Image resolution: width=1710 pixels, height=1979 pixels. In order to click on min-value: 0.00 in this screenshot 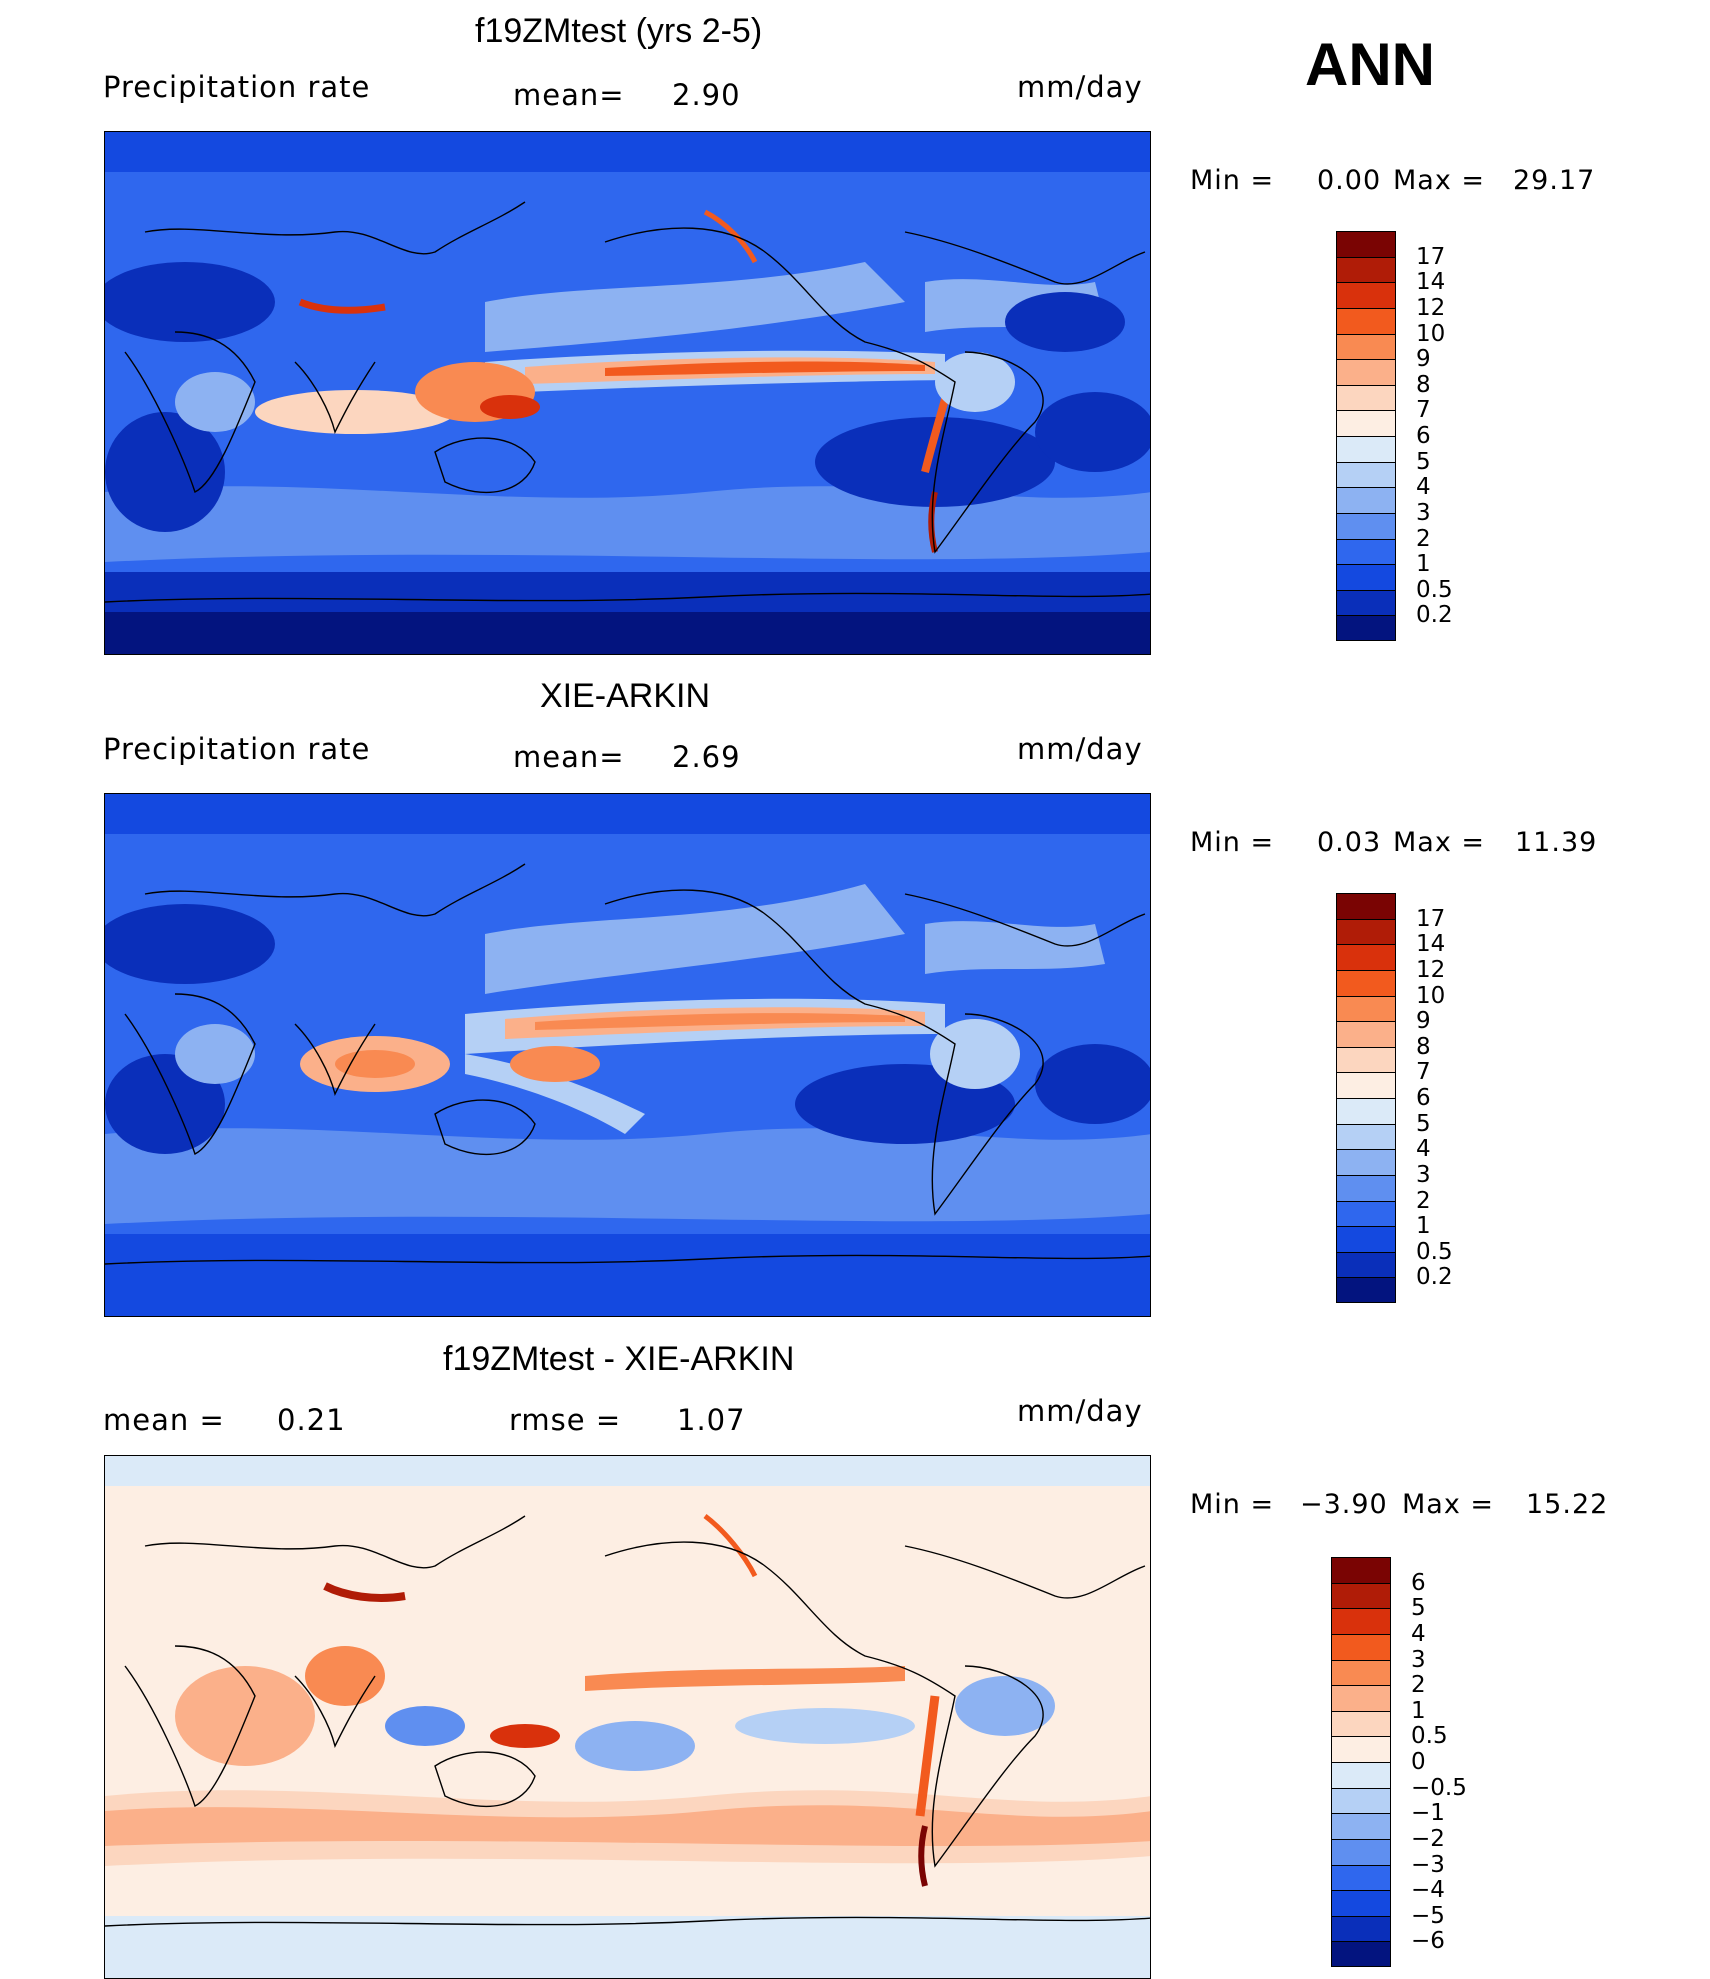, I will do `click(1349, 180)`.